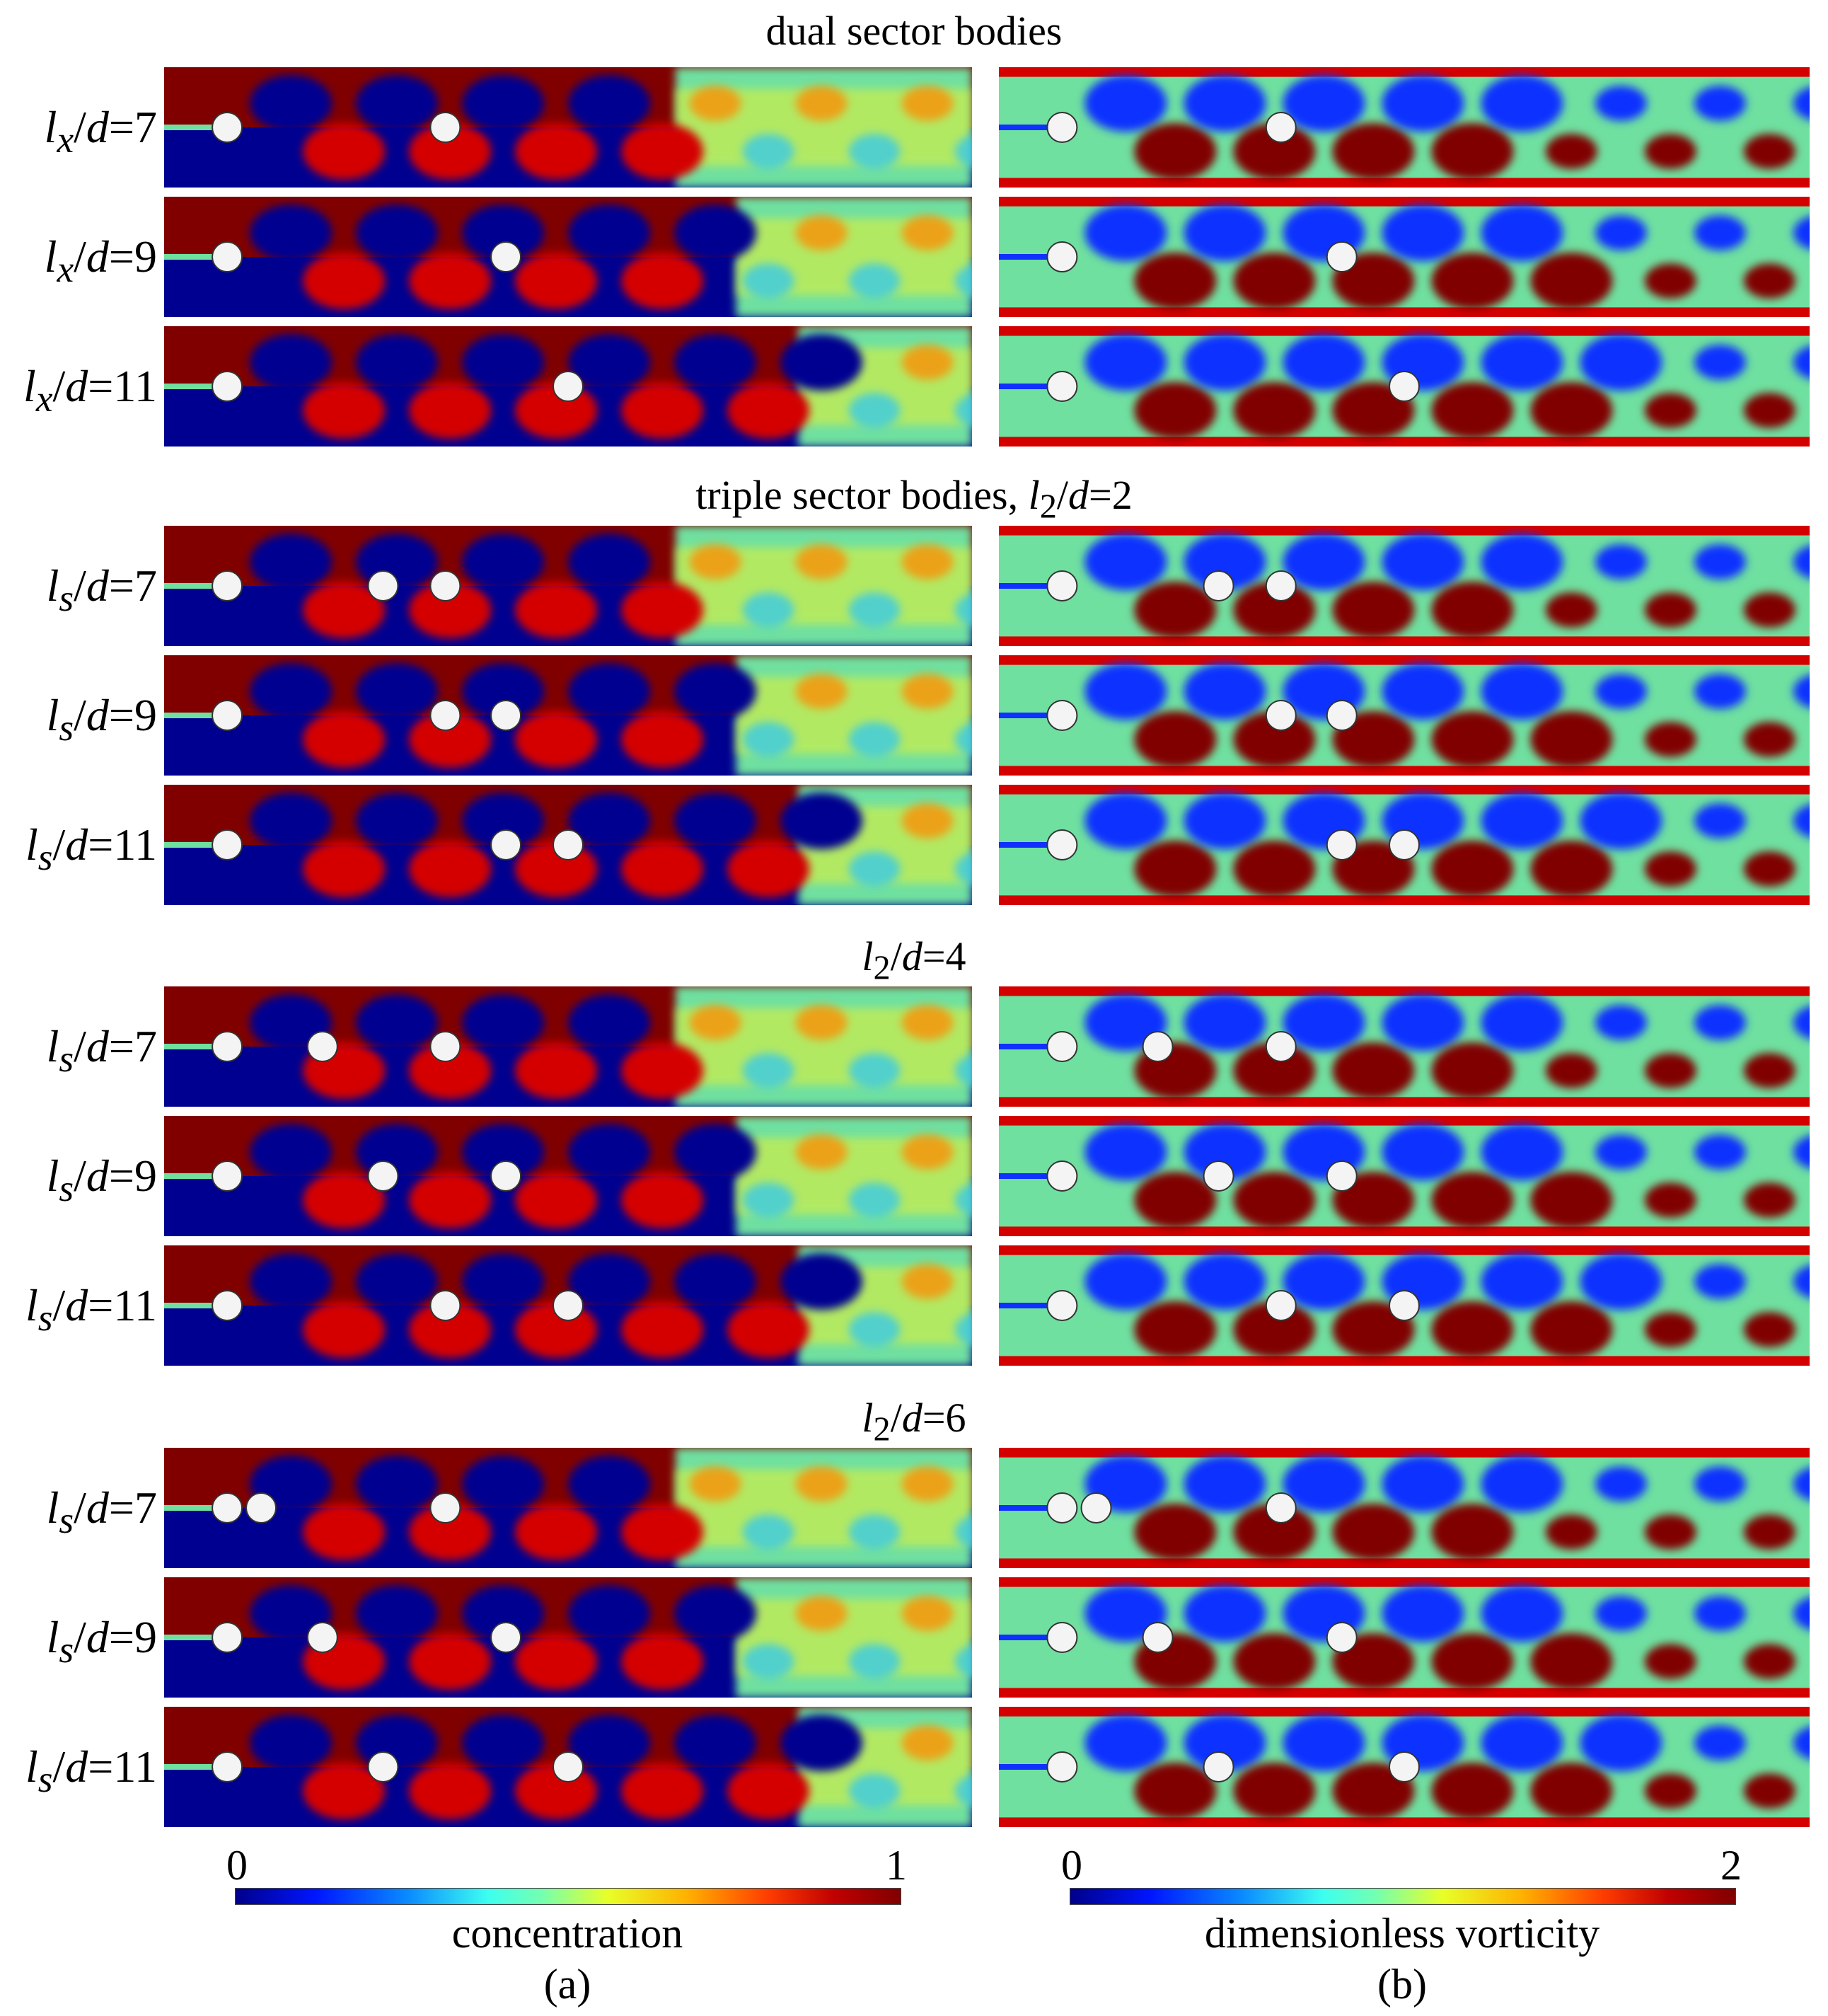  I want to click on row-label: ls/d=9, so click(101, 1641).